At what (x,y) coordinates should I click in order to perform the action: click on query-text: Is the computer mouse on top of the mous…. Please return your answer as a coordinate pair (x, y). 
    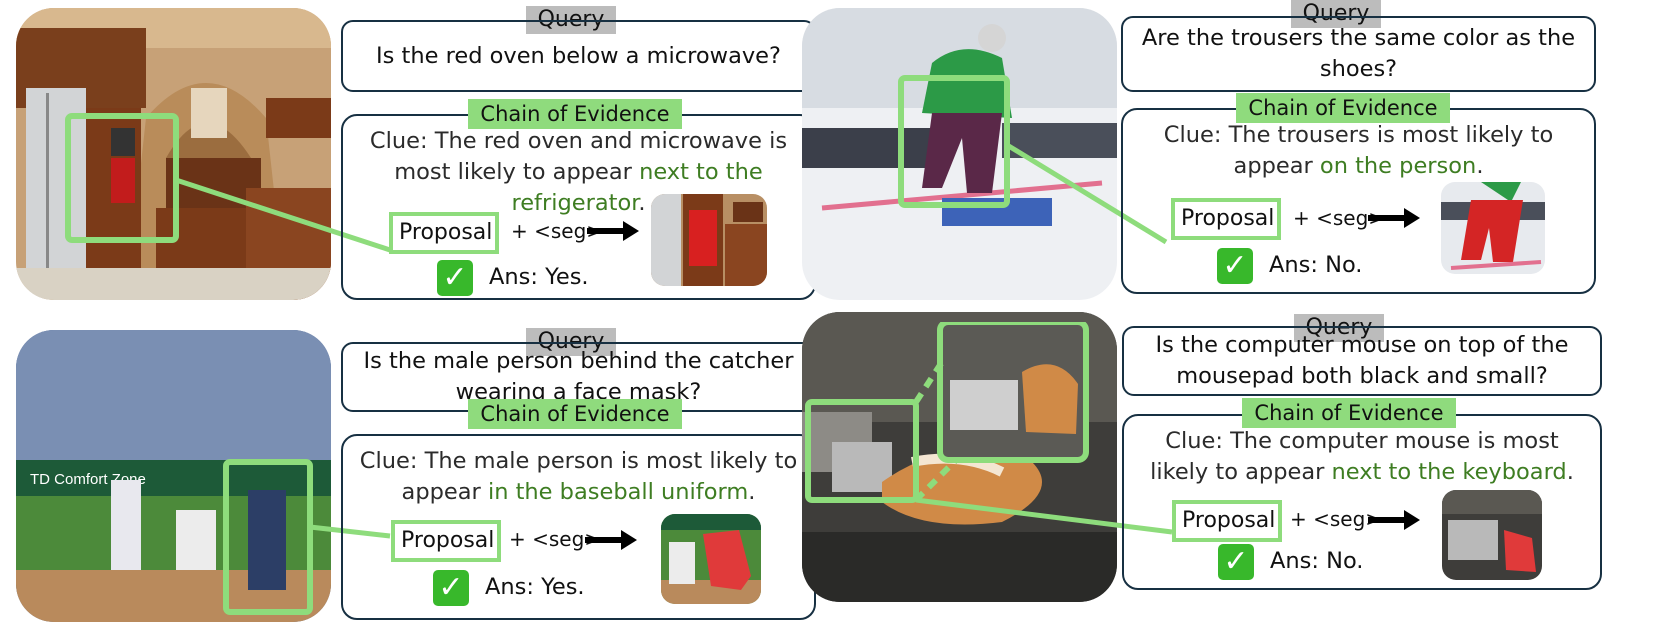
    Looking at the image, I should click on (1362, 360).